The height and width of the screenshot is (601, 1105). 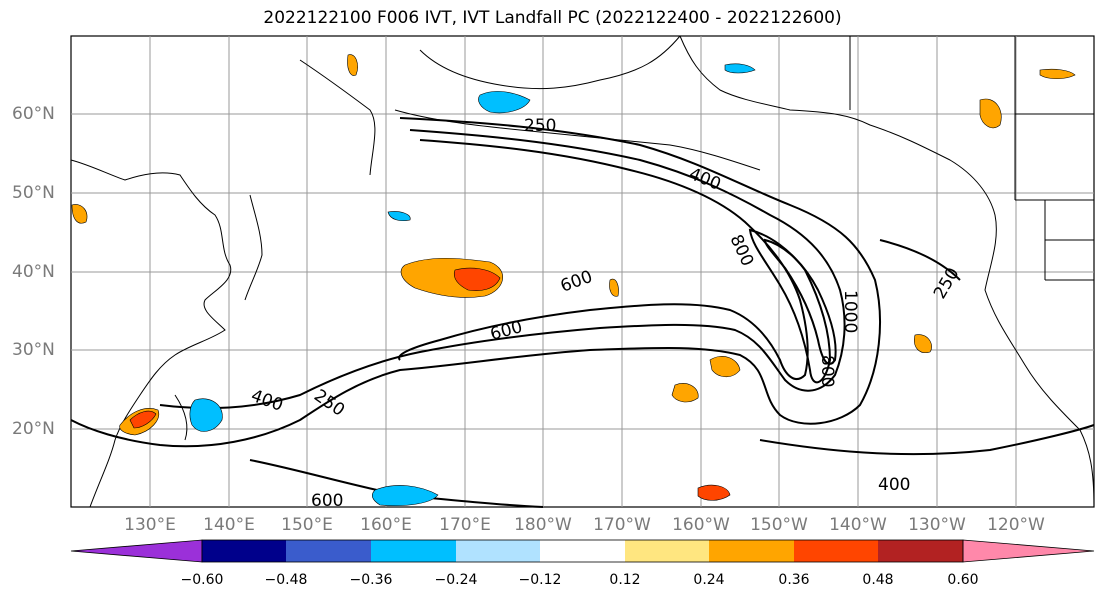 I want to click on contour-250-east, so click(x=920, y=260).